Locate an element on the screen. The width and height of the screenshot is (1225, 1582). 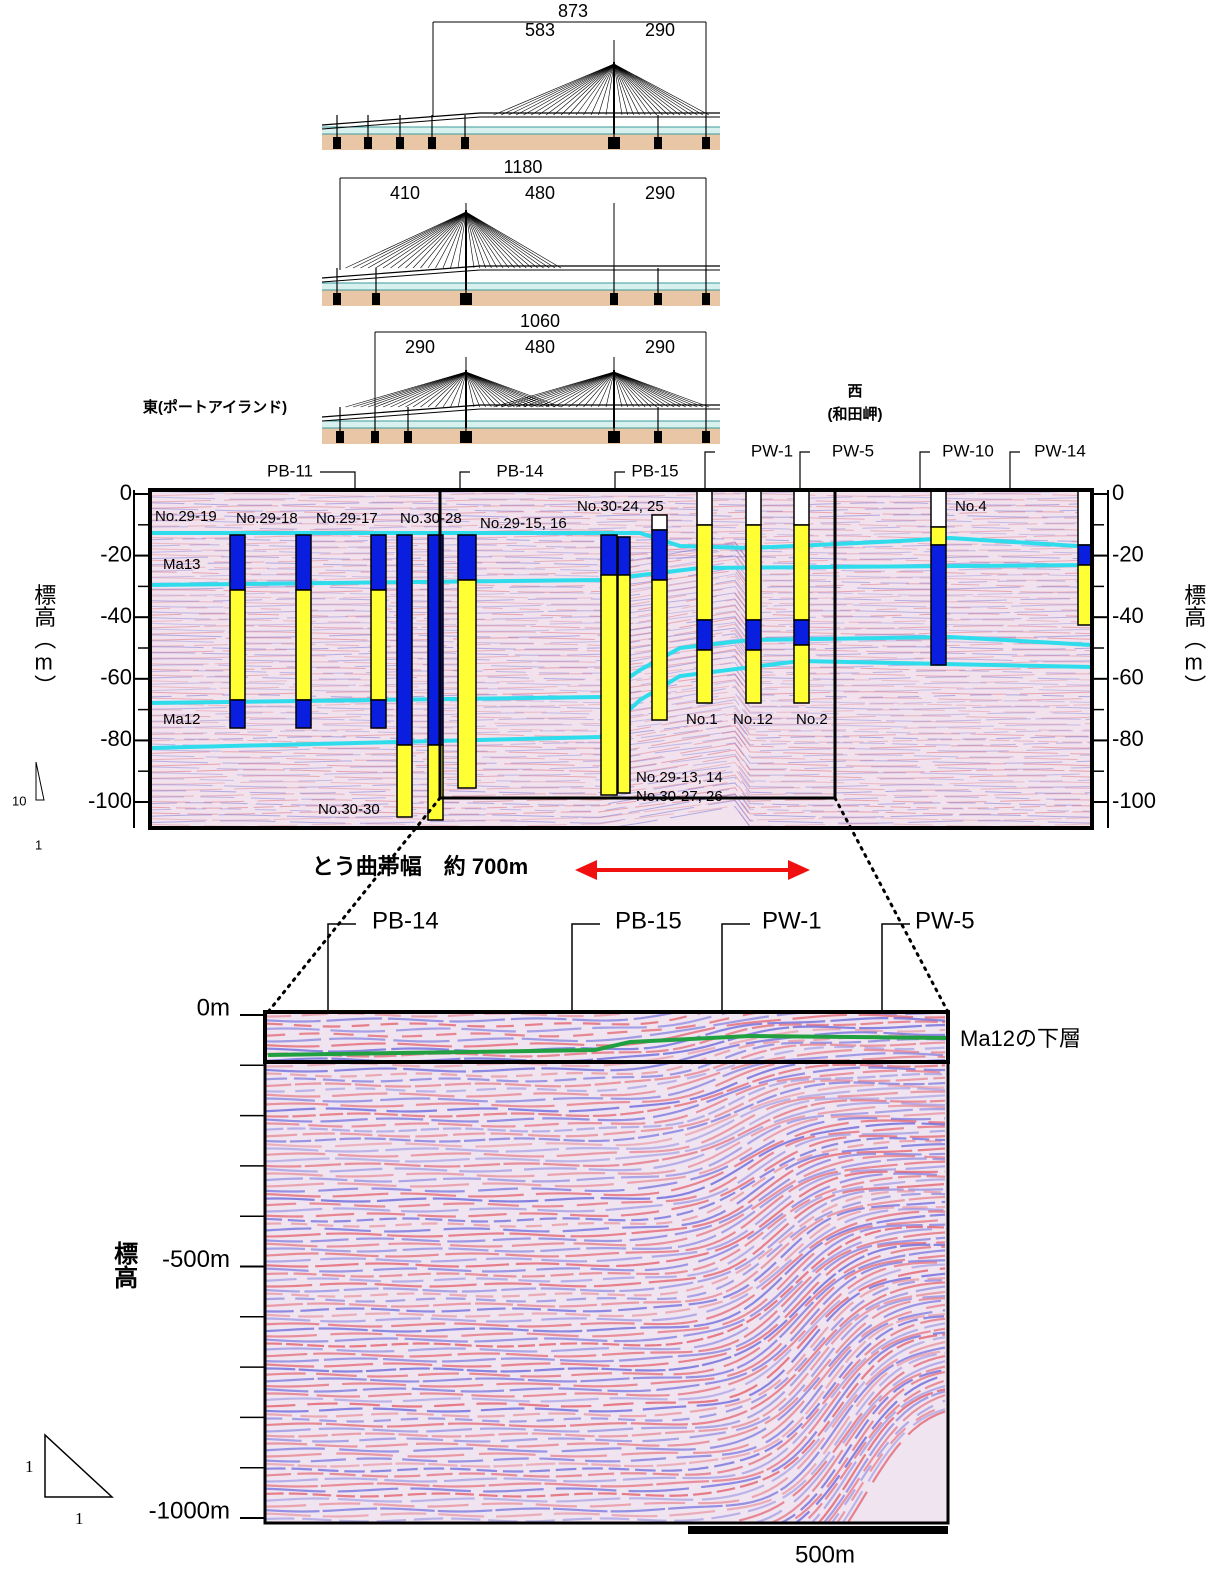
label: PB-15 is located at coordinates (654, 470).